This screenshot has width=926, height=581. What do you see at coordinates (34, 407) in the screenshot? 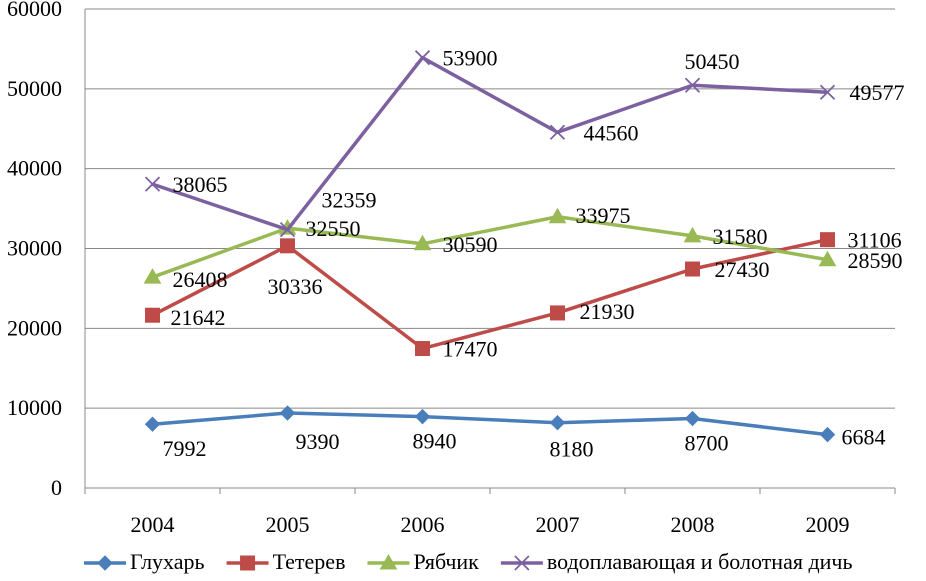
I see `y-tick-label: 10000` at bounding box center [34, 407].